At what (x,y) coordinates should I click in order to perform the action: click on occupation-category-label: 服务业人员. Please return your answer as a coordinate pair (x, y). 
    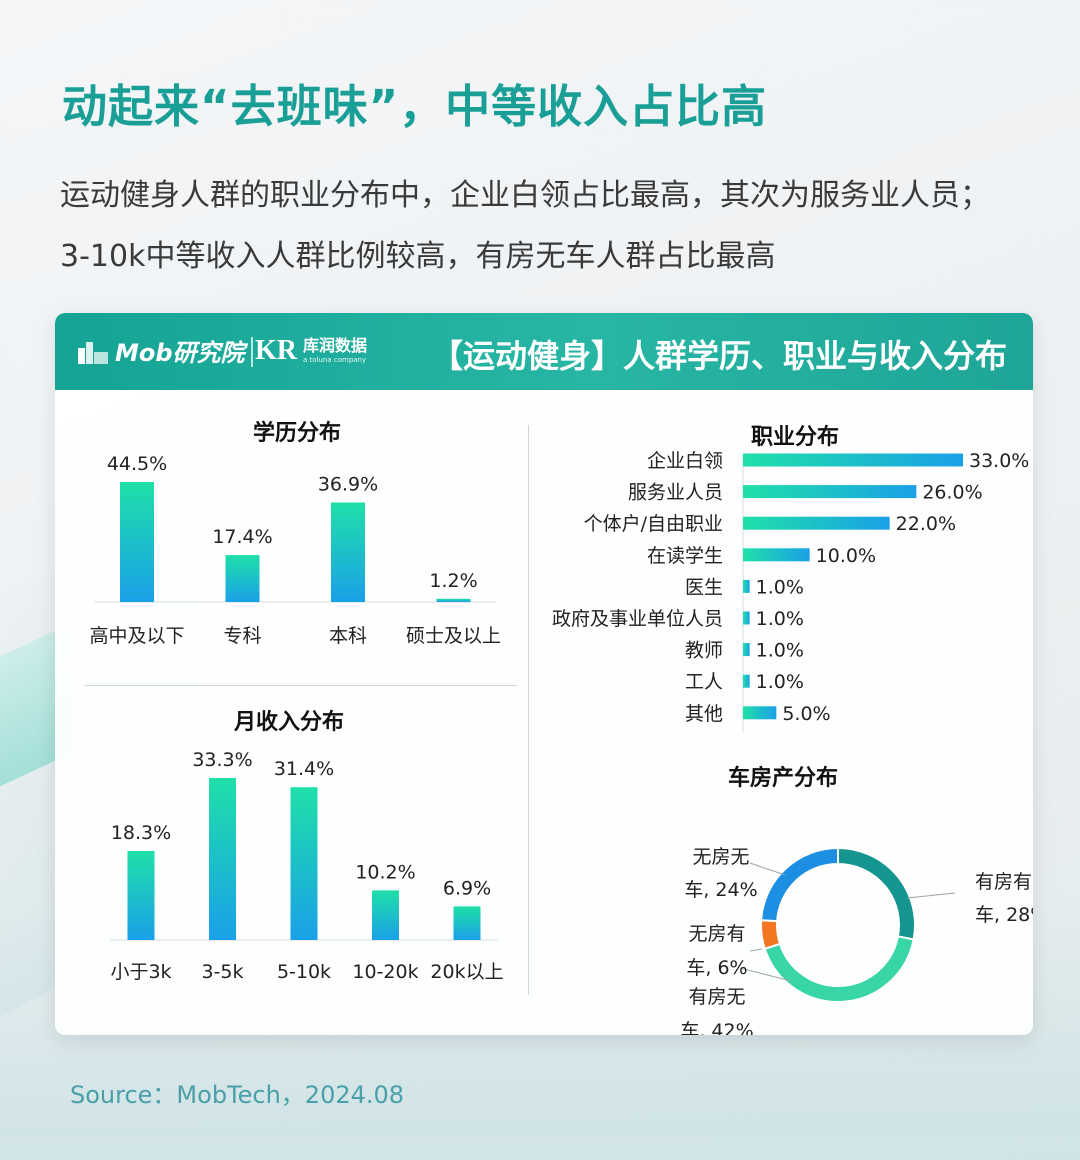
    Looking at the image, I should click on (675, 493).